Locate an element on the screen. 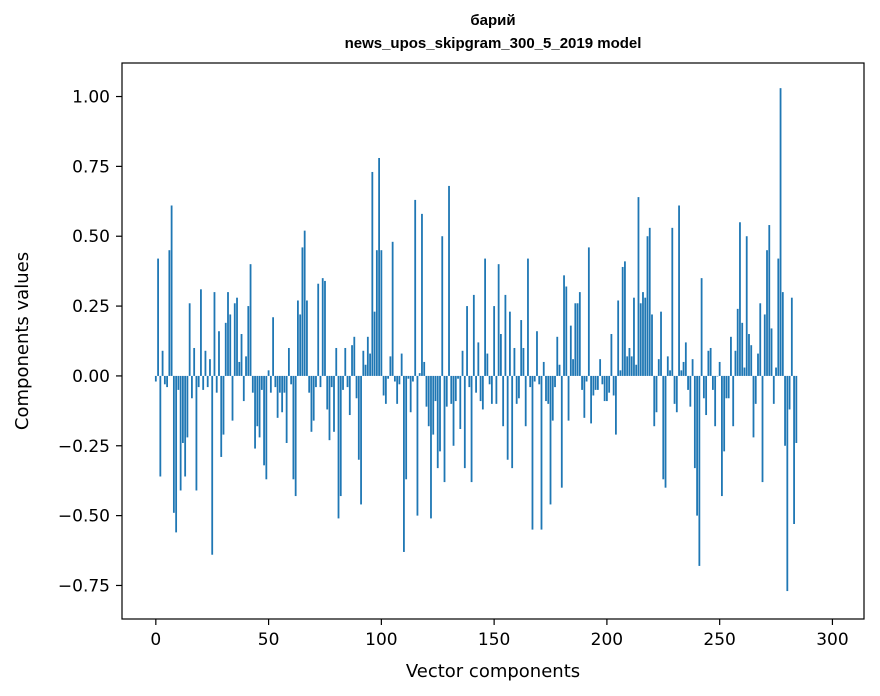 This screenshot has width=880, height=696. y-axis: −0.75 −0.50 −0.25 0.00 0.25 0.50 0.75 1.00 is located at coordinates (90, 342).